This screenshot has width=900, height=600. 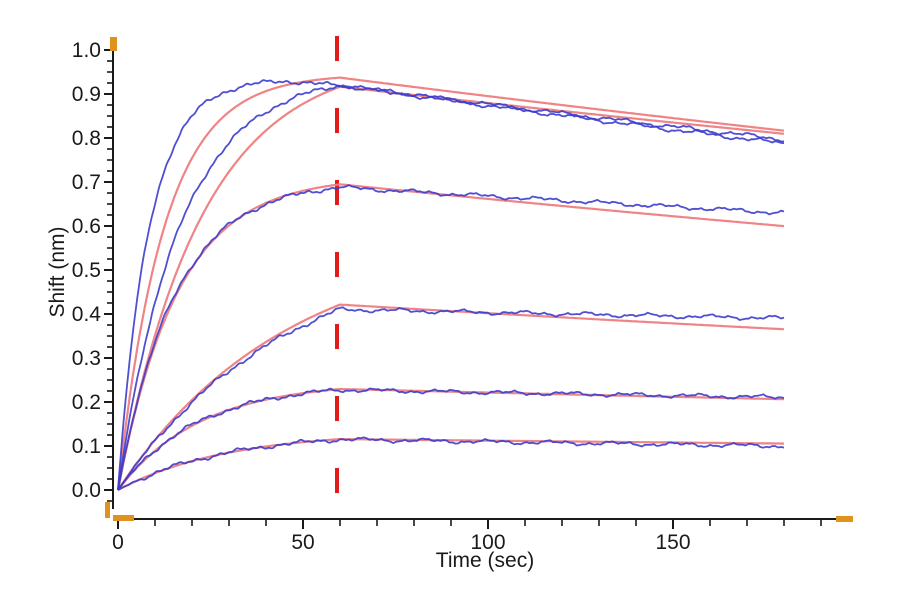 I want to click on x-tick-label: 100, so click(x=487, y=542).